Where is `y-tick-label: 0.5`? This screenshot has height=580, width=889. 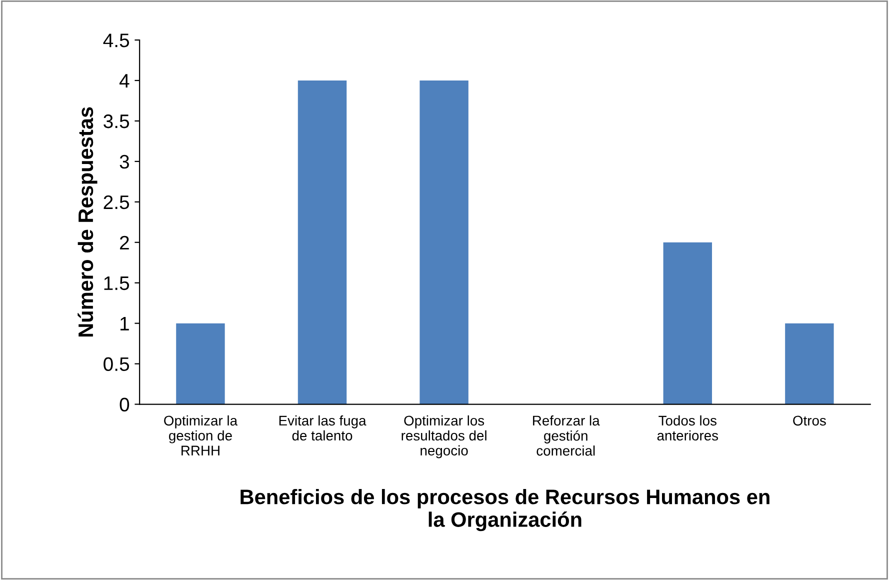
y-tick-label: 0.5 is located at coordinates (117, 364).